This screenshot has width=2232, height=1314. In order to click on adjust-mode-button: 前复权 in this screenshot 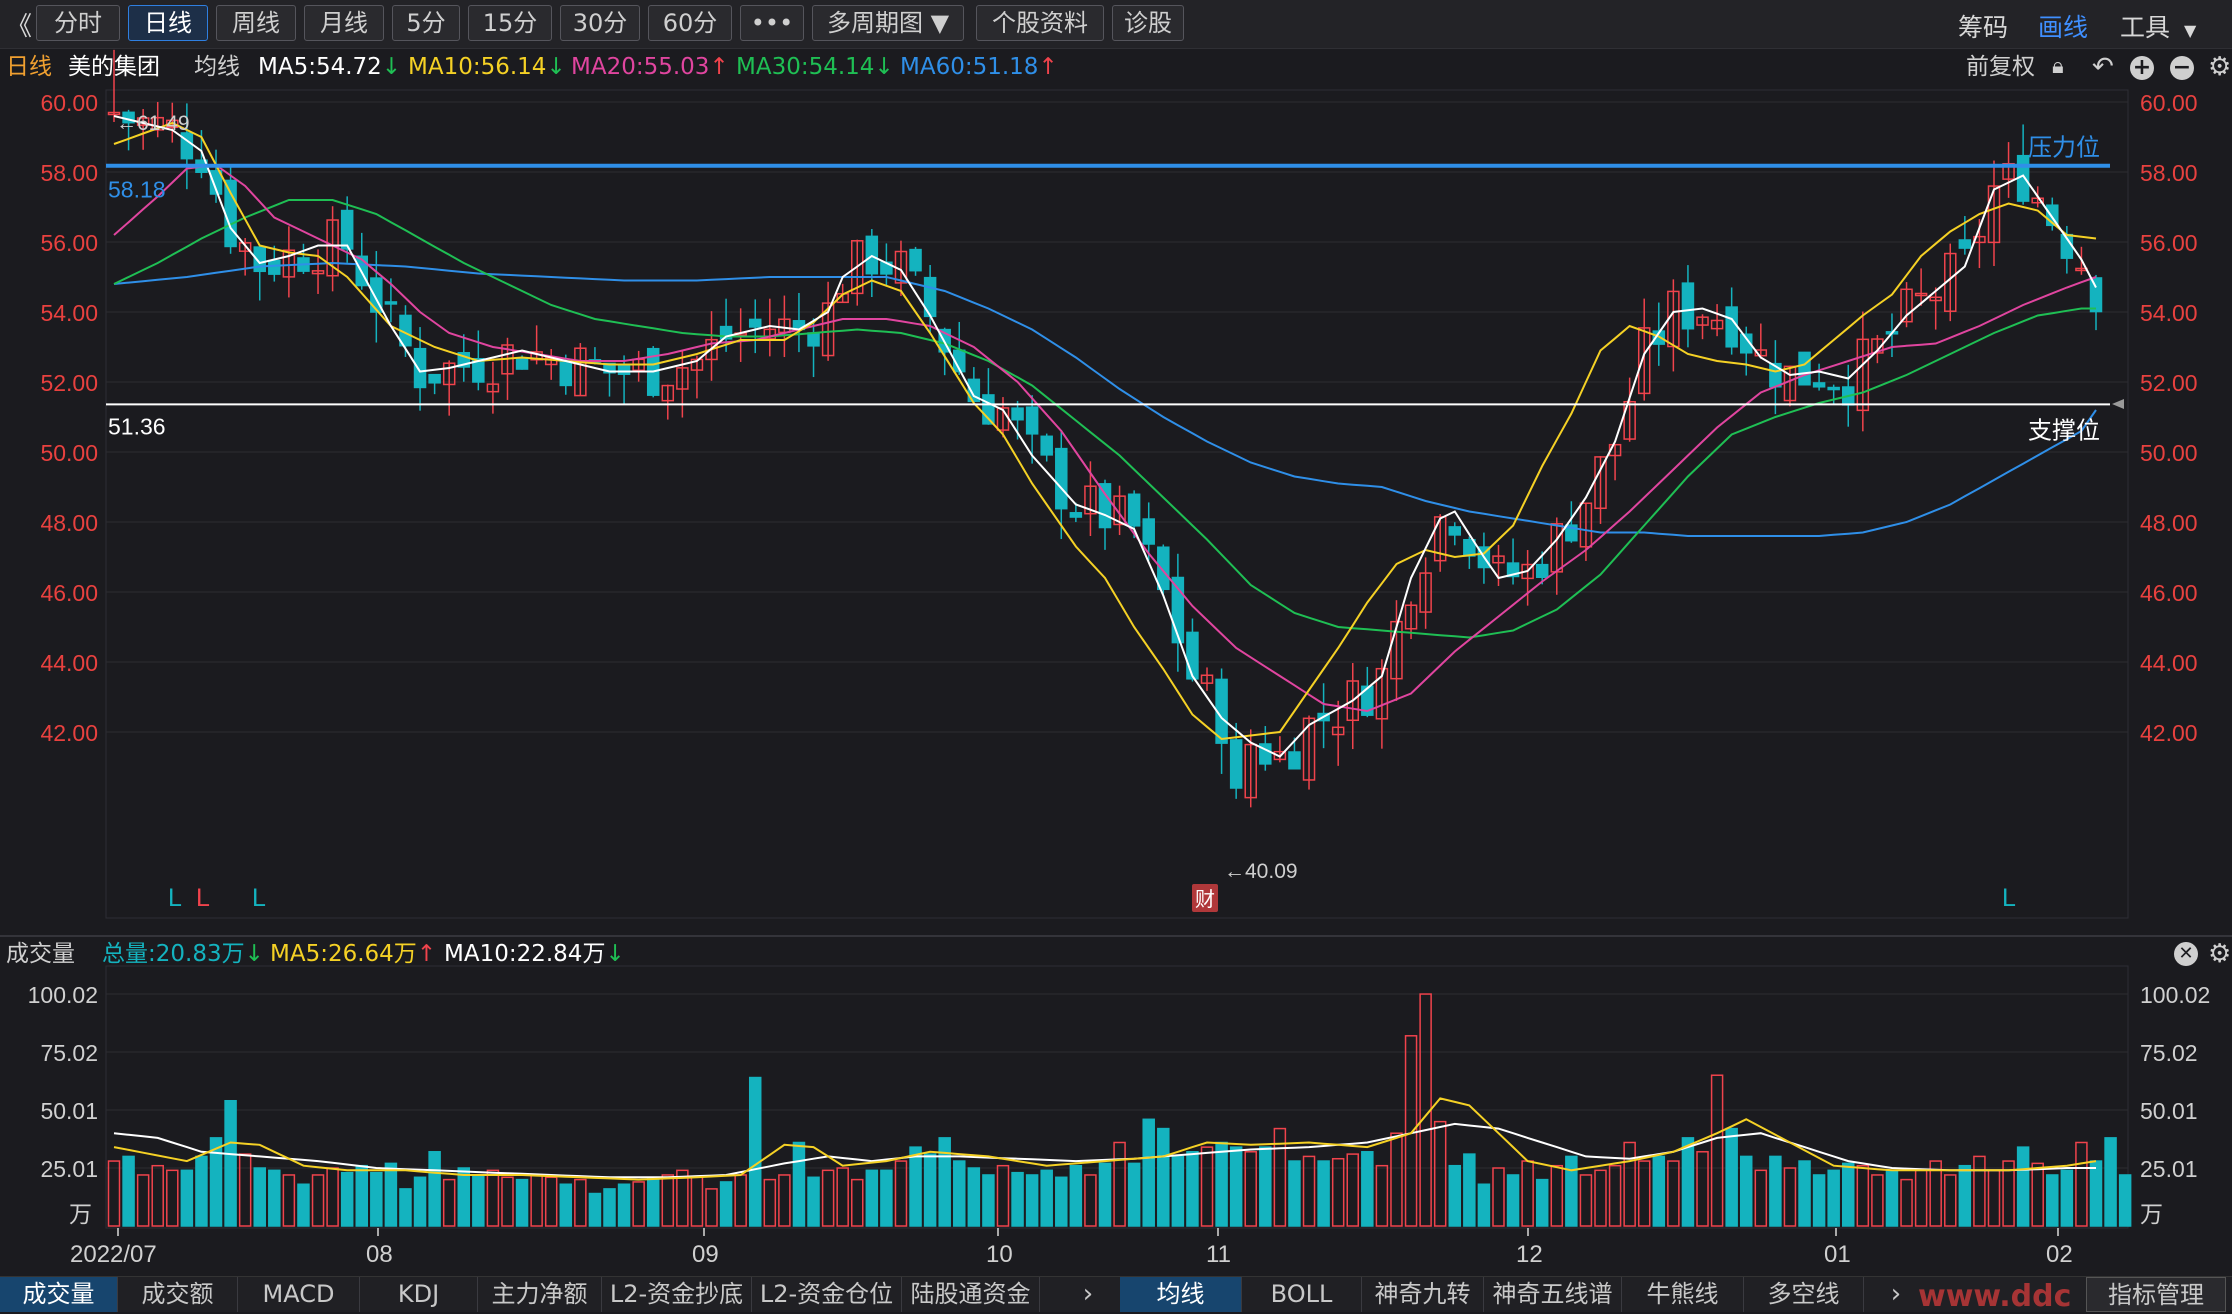, I will do `click(2000, 67)`.